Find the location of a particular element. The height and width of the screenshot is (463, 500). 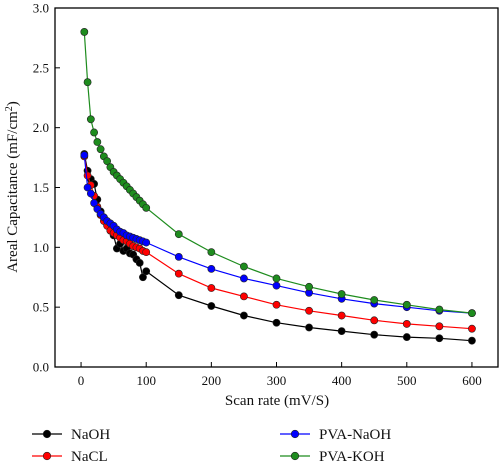

x-tick-label: 200 is located at coordinates (212, 380).